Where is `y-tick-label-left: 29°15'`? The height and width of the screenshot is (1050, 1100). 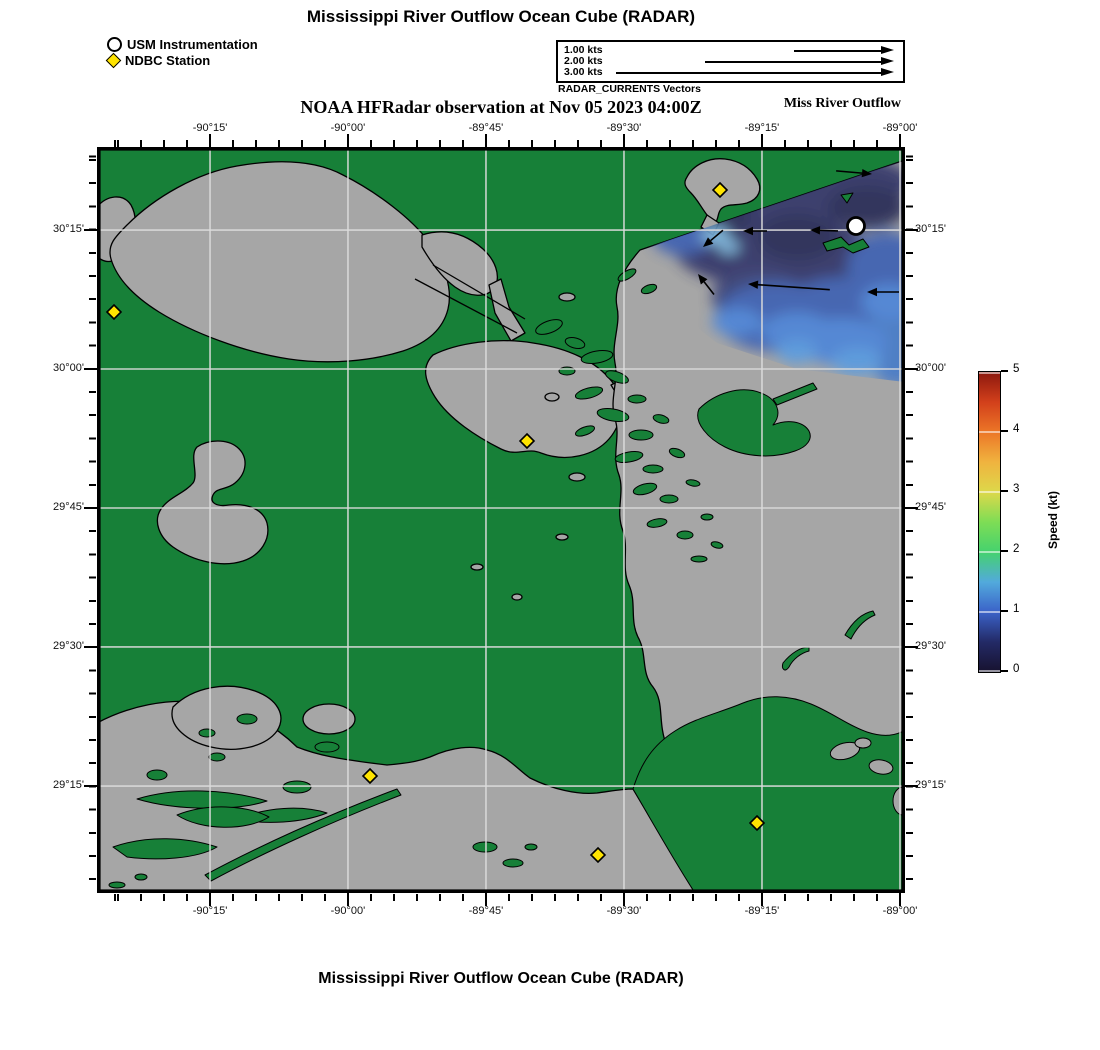
y-tick-label-left: 29°15' is located at coordinates (68, 785).